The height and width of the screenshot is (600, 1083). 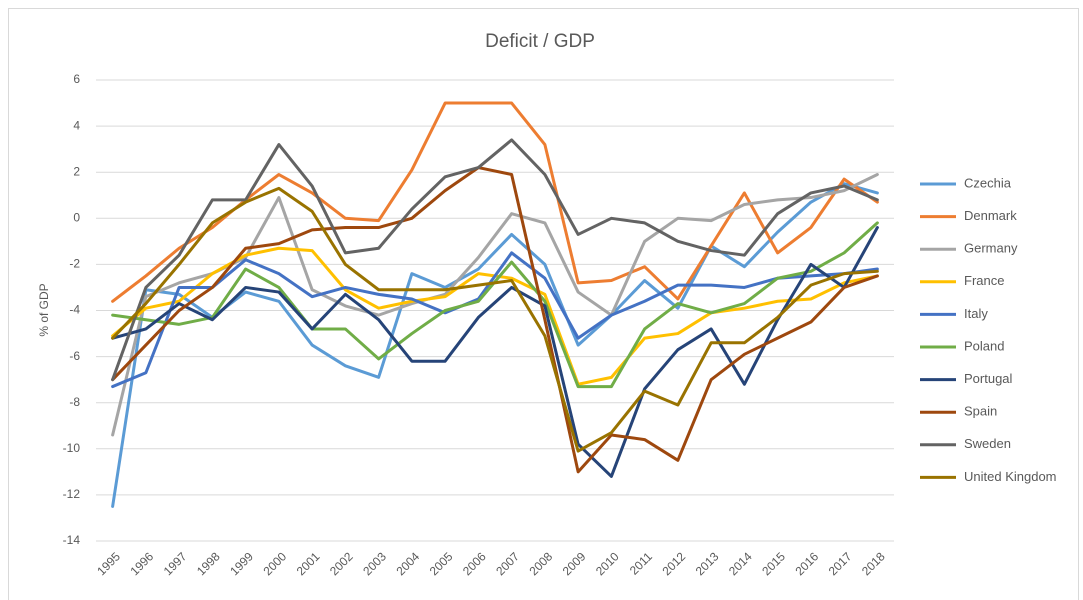 I want to click on legend-label: Sweden, so click(x=987, y=443).